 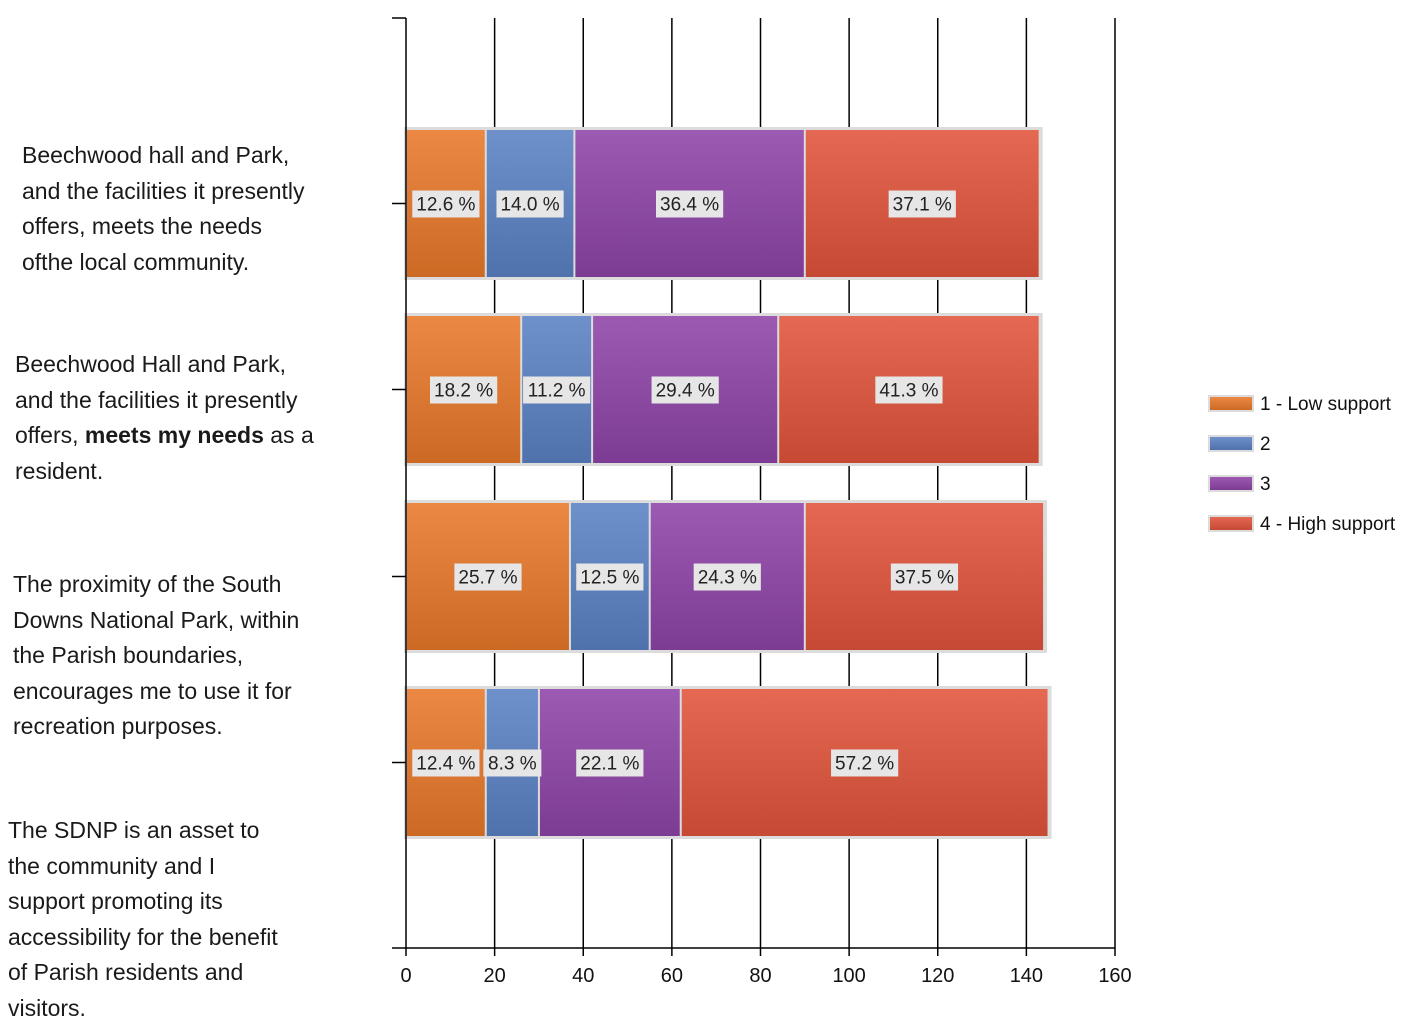 I want to click on data-label: 12.6 %, so click(x=445, y=205).